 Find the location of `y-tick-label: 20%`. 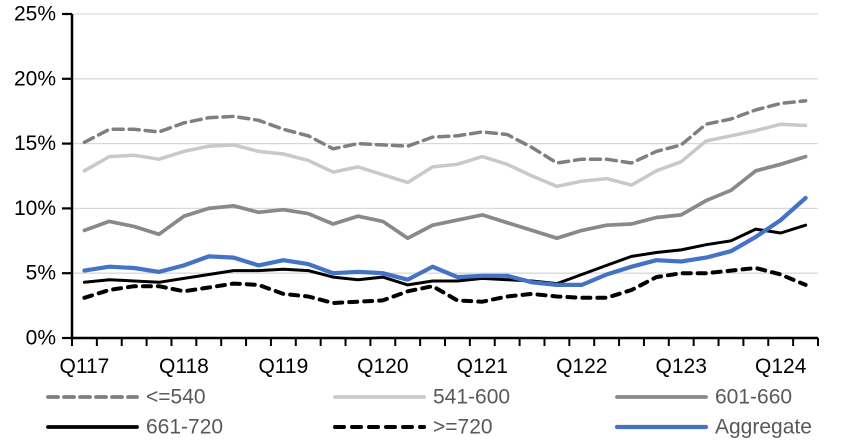

y-tick-label: 20% is located at coordinates (35, 78).